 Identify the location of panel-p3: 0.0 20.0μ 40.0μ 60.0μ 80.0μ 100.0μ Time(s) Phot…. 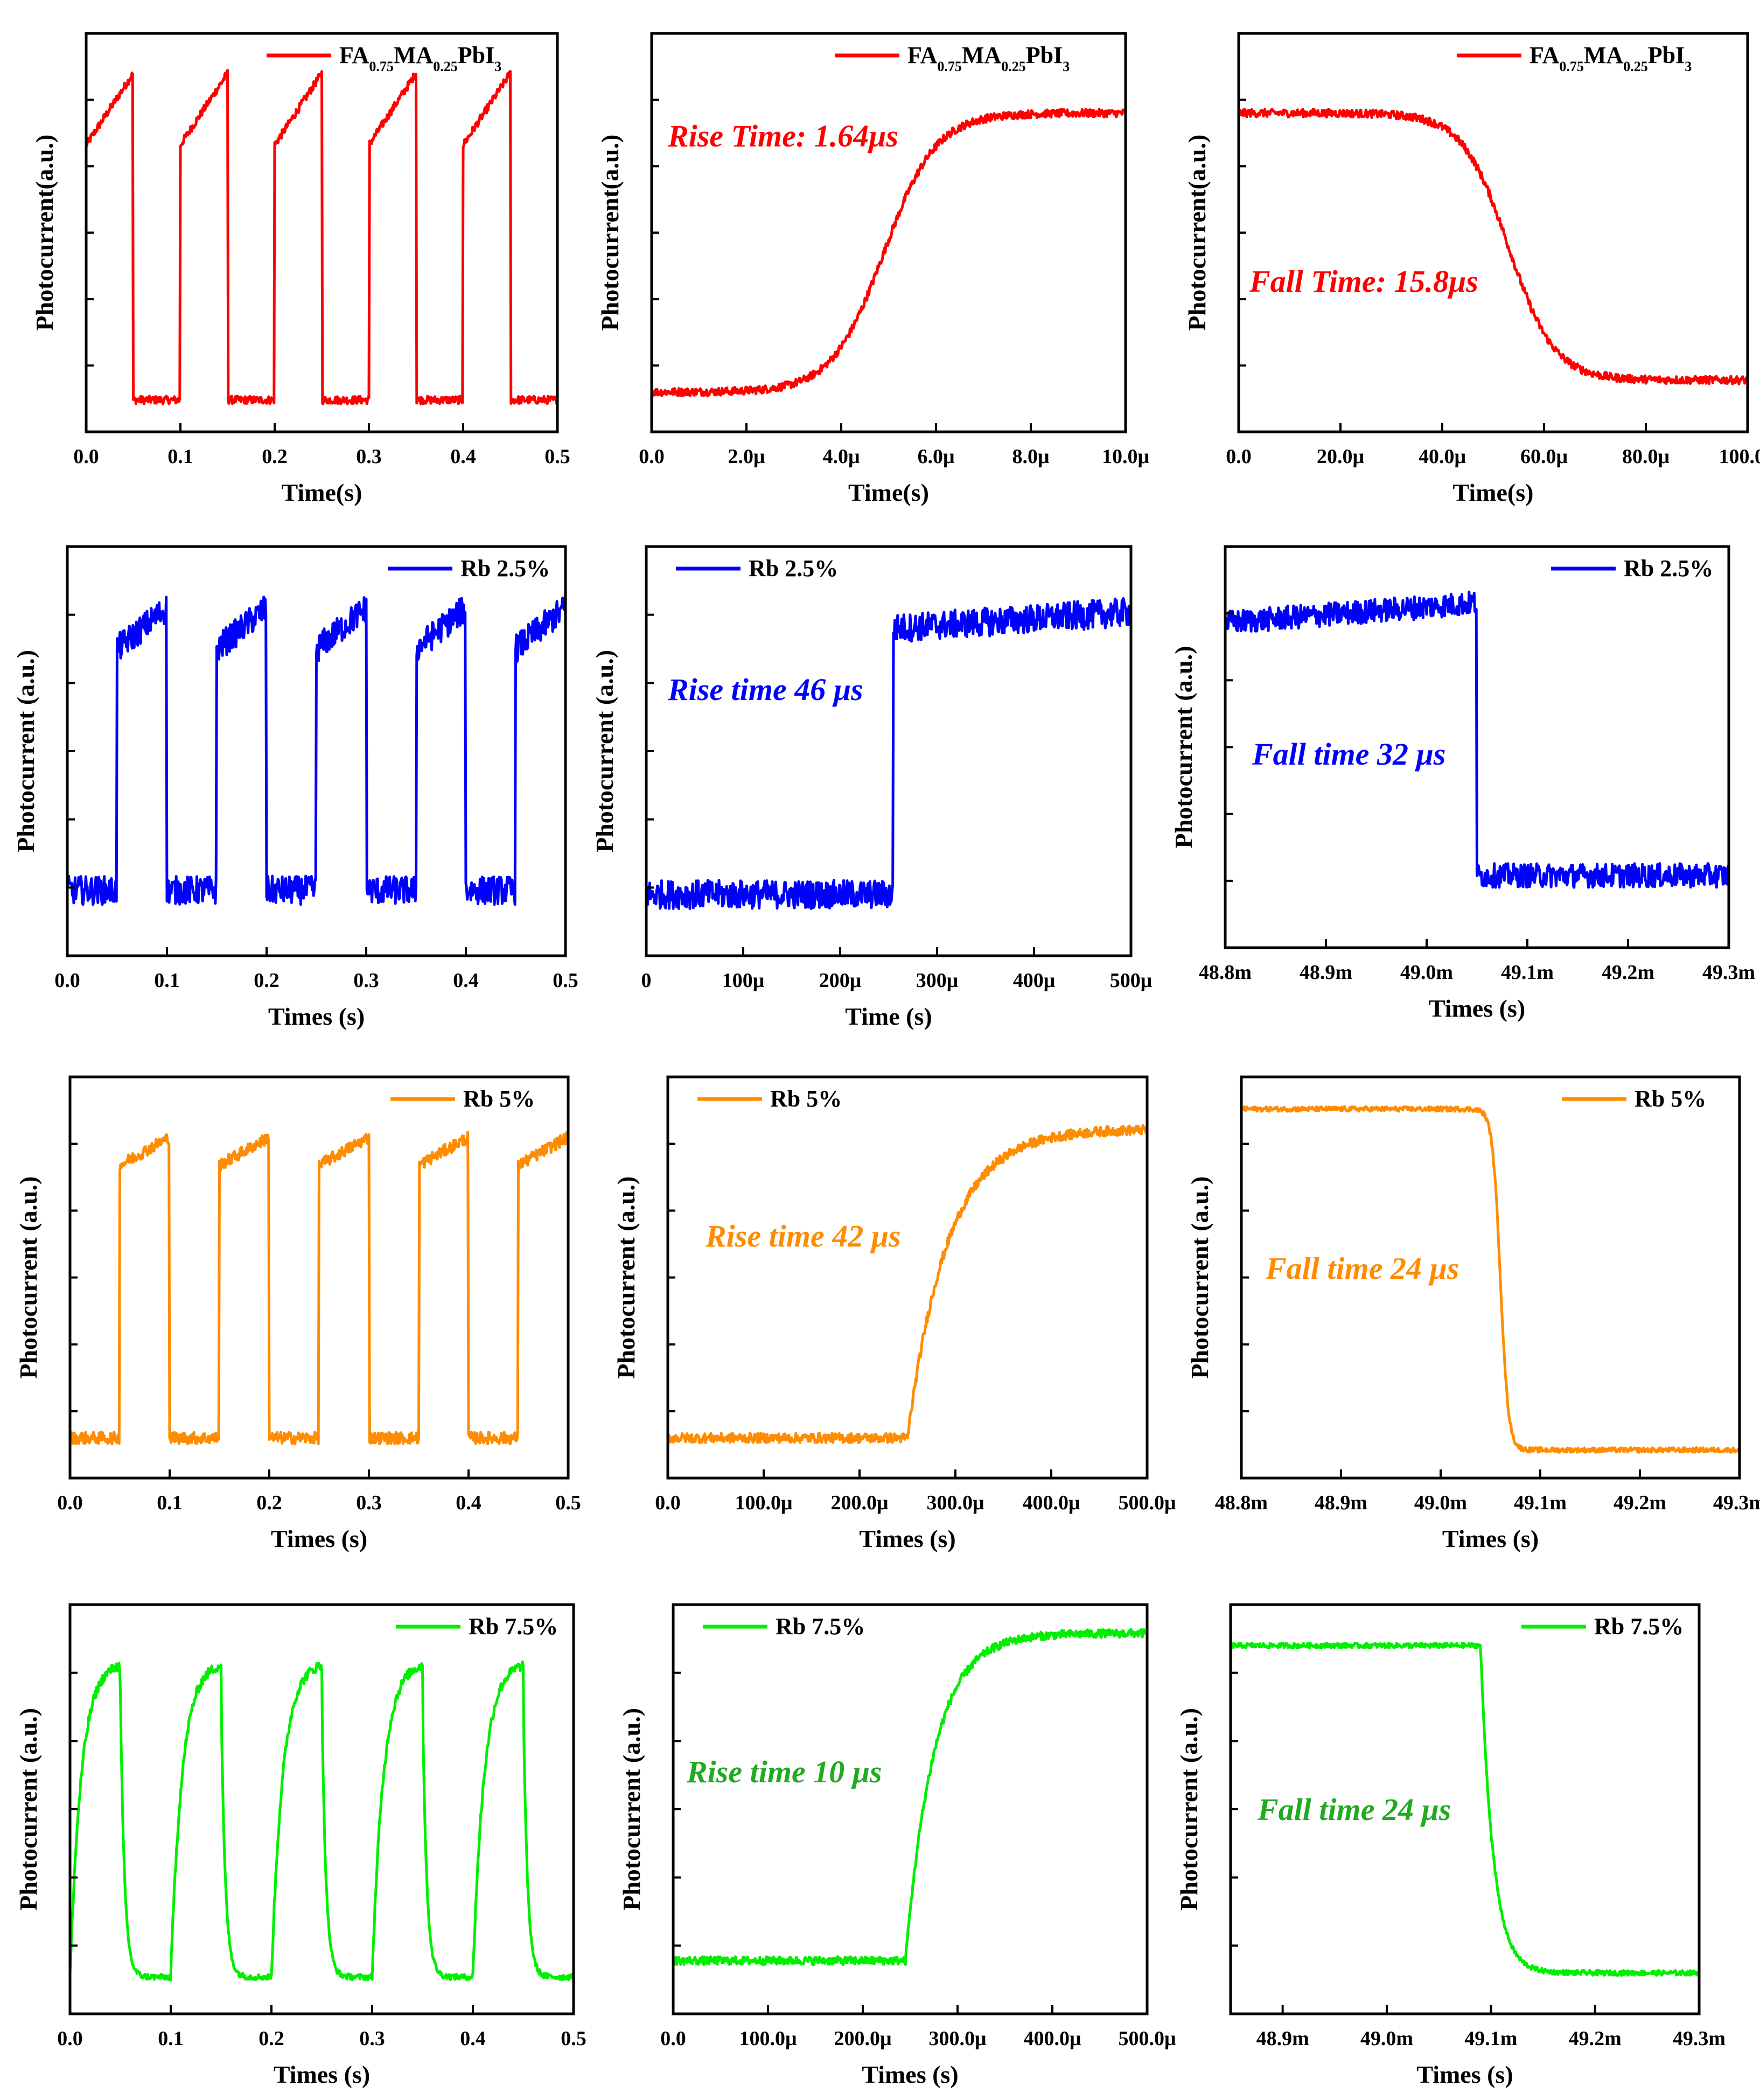
(1472, 269).